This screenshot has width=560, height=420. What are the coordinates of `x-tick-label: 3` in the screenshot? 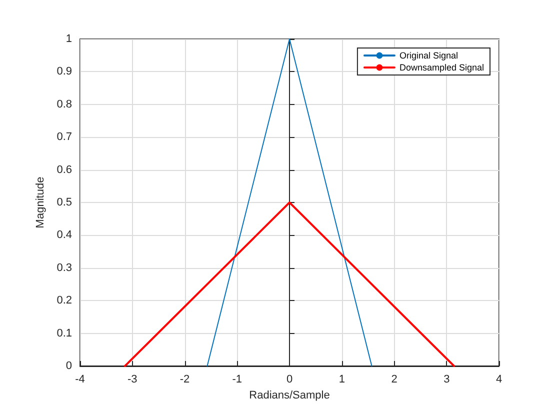 It's located at (447, 380).